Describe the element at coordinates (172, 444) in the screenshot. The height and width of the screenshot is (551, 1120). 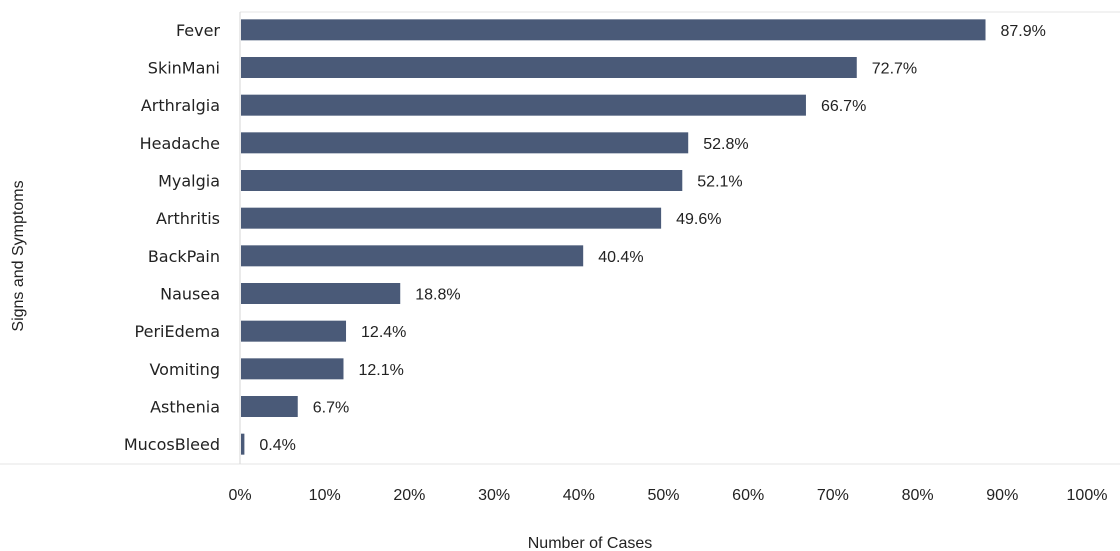
I see `category-label: MucosBleed` at that location.